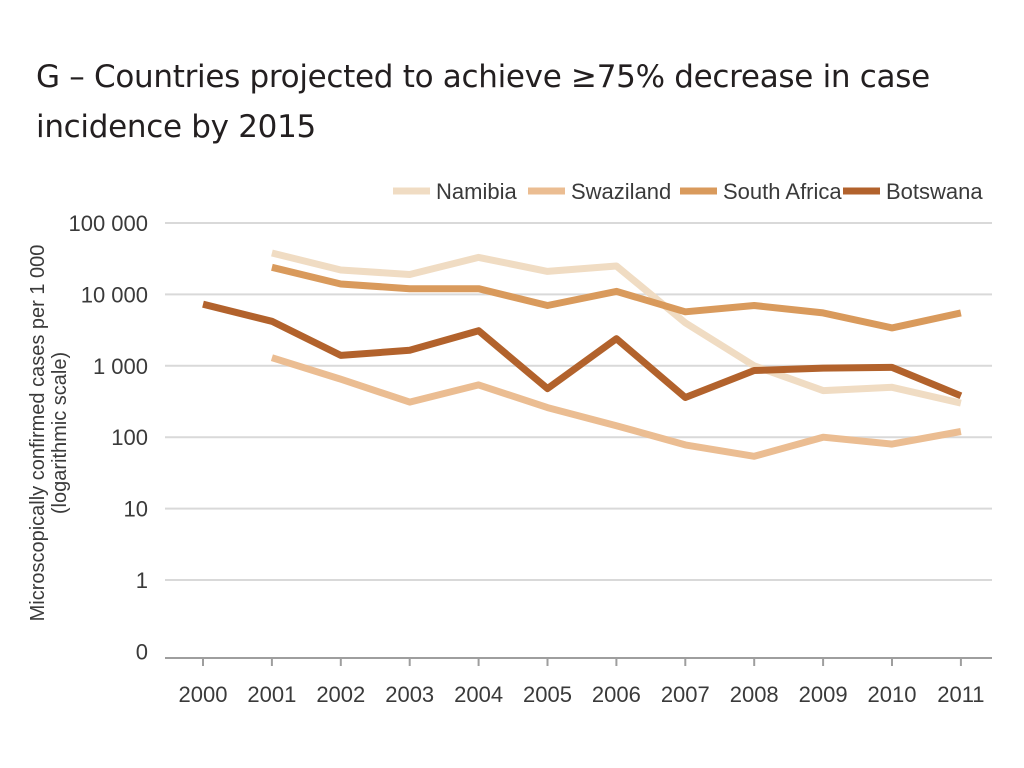 Image resolution: width=1024 pixels, height=768 pixels. I want to click on x-tick-label: 2007, so click(685, 694).